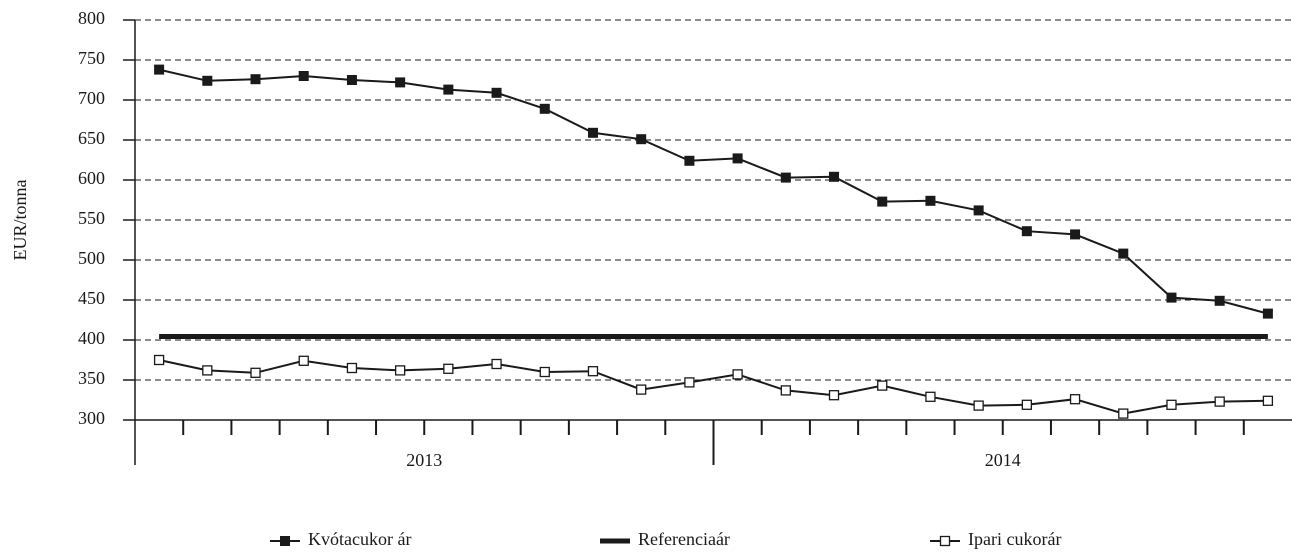 This screenshot has height=552, width=1307. I want to click on y-tick-label: 700, so click(91, 98).